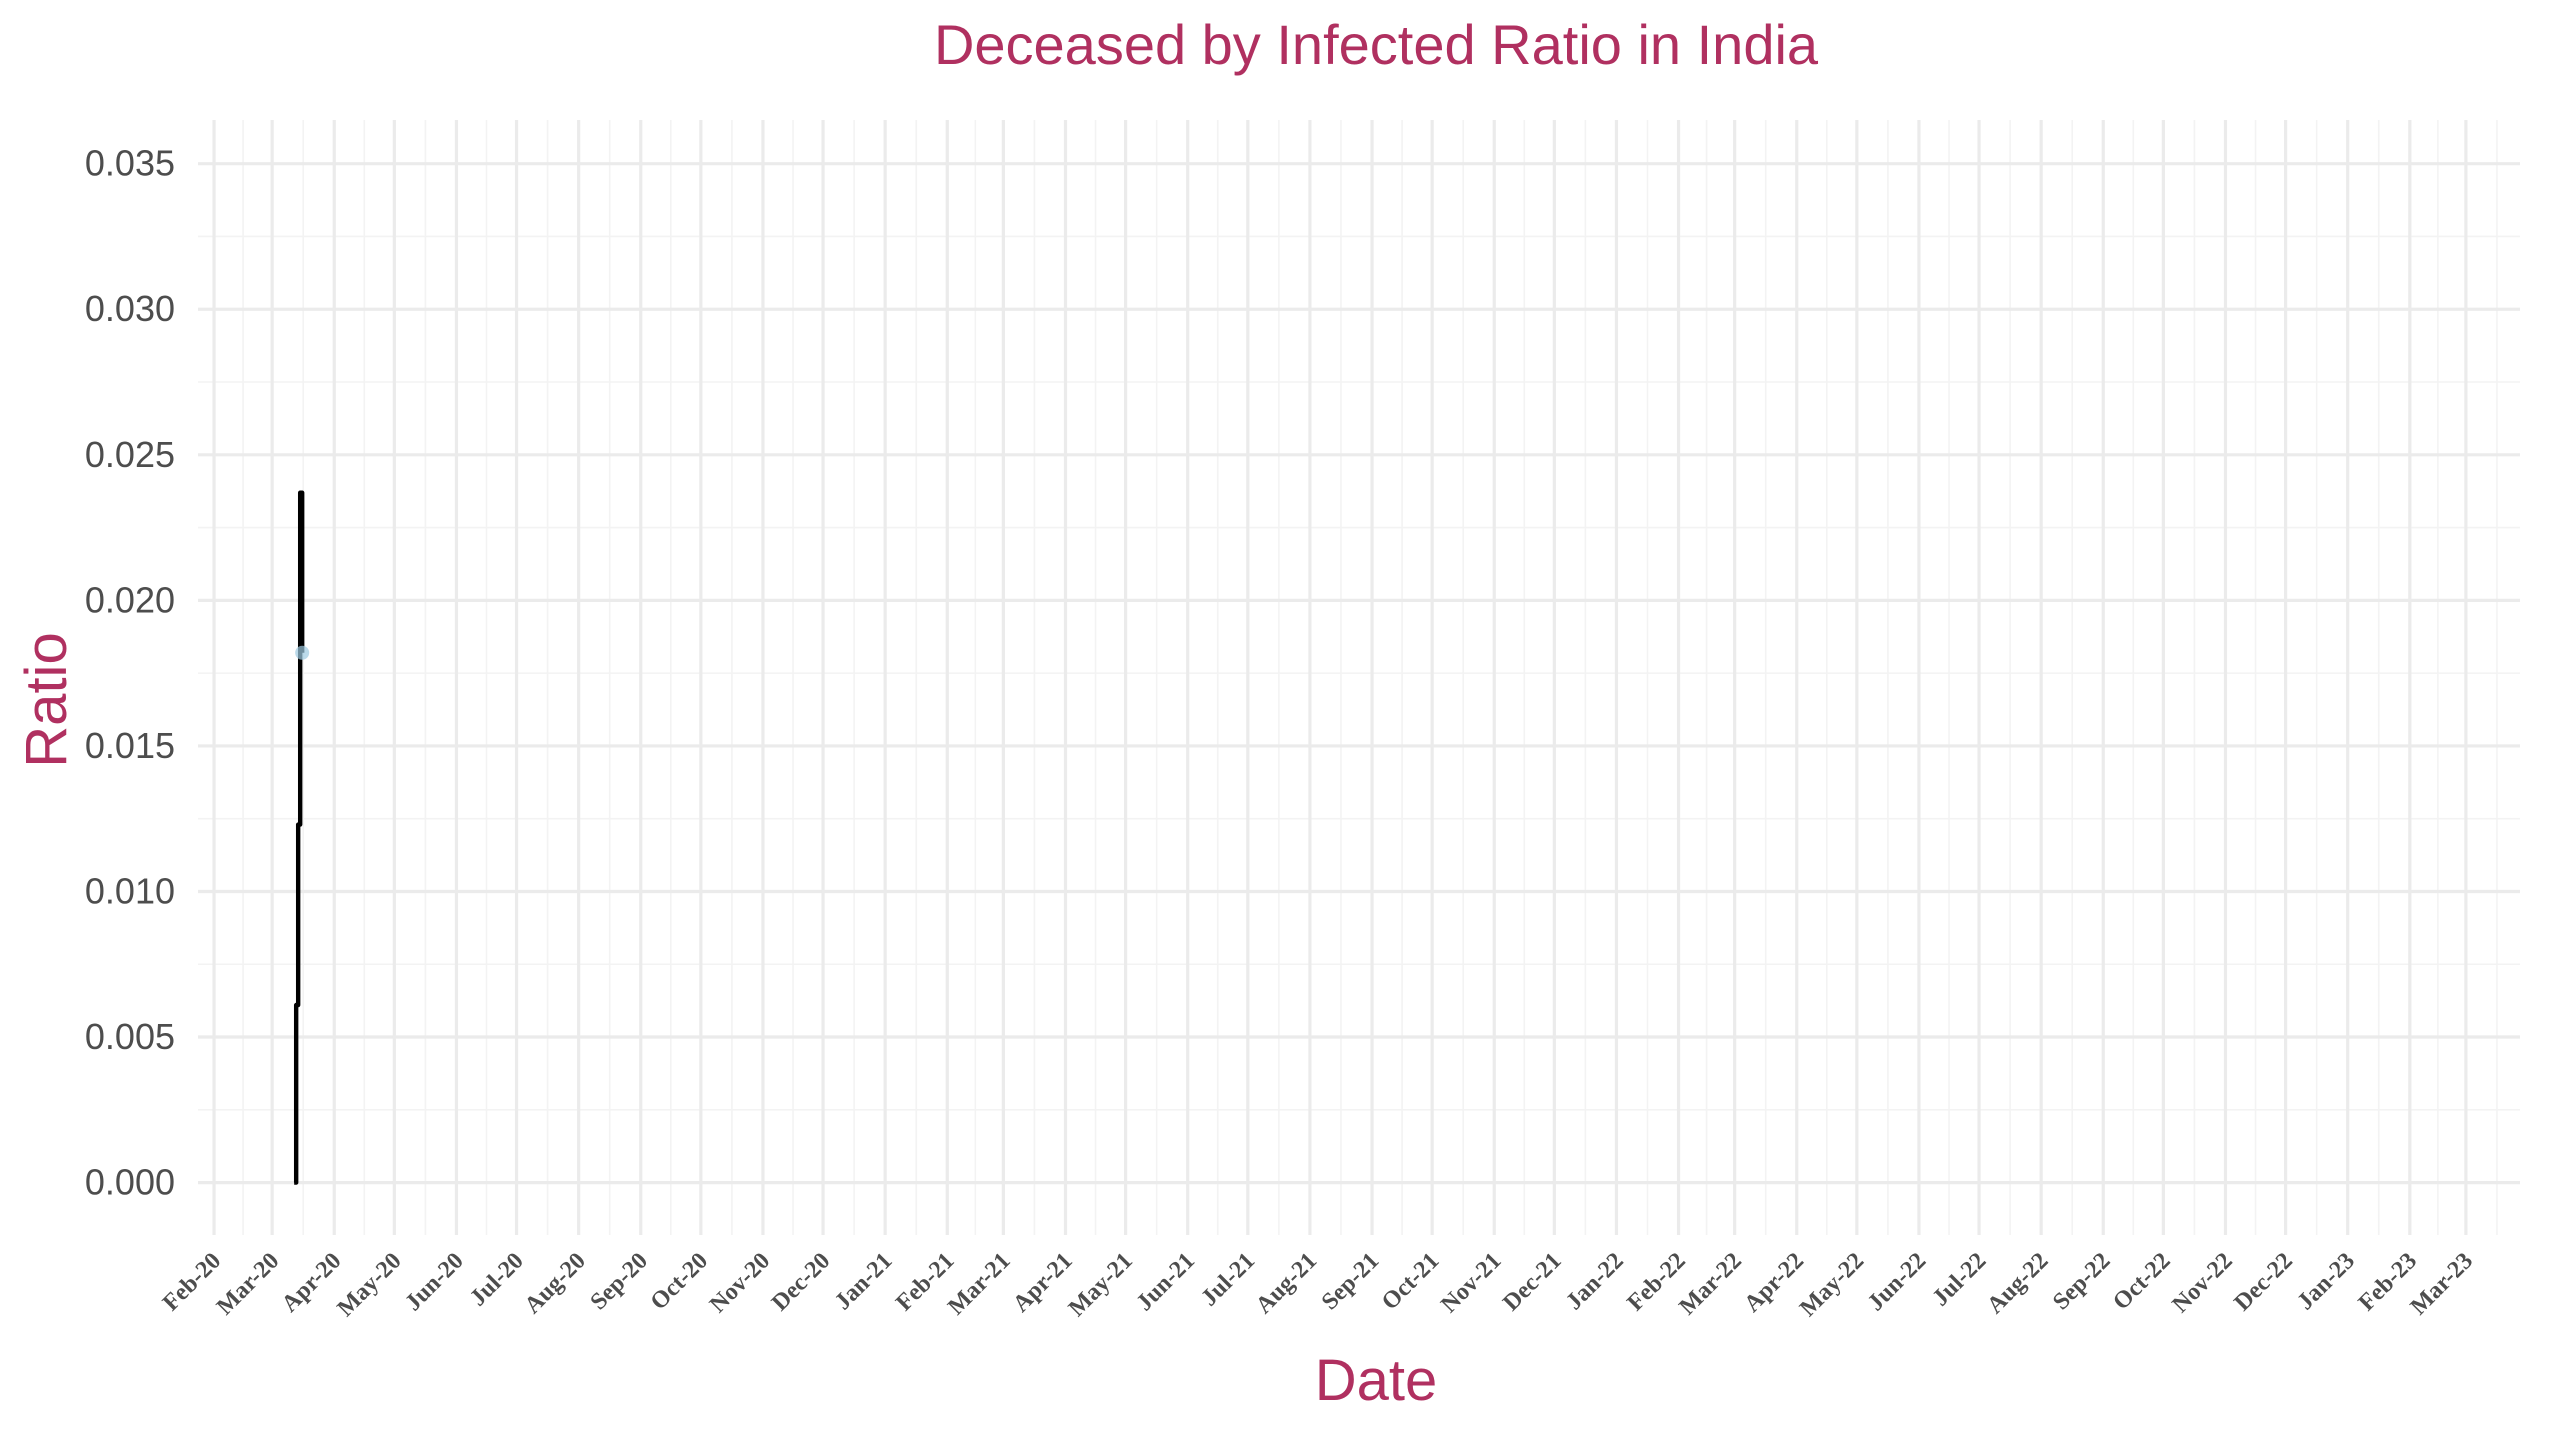 The height and width of the screenshot is (1440, 2560). I want to click on x-tick-label: Mar-22, so click(1710, 1284).